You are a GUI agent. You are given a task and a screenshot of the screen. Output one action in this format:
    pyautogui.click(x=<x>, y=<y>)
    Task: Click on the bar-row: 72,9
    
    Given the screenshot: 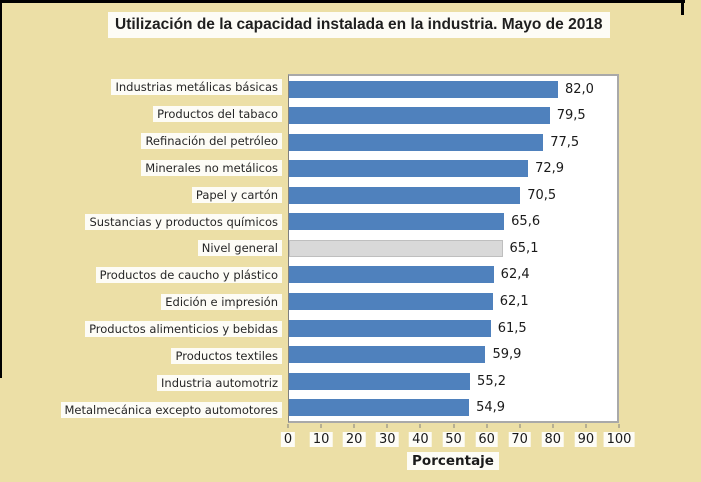 What is the action you would take?
    pyautogui.click(x=453, y=169)
    